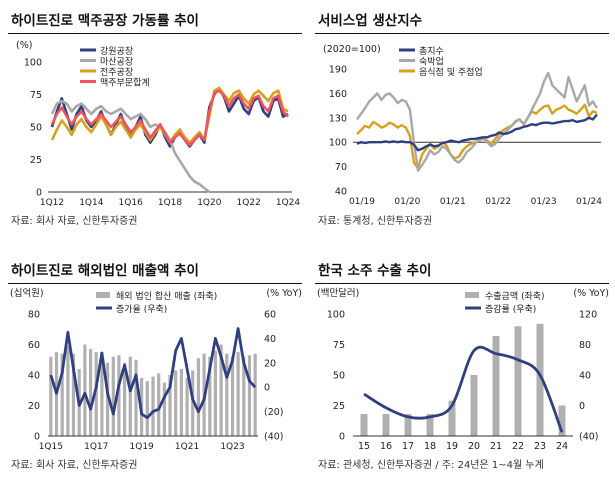  What do you see at coordinates (589, 437) in the screenshot?
I see `y-tick-label-right: (40)` at bounding box center [589, 437].